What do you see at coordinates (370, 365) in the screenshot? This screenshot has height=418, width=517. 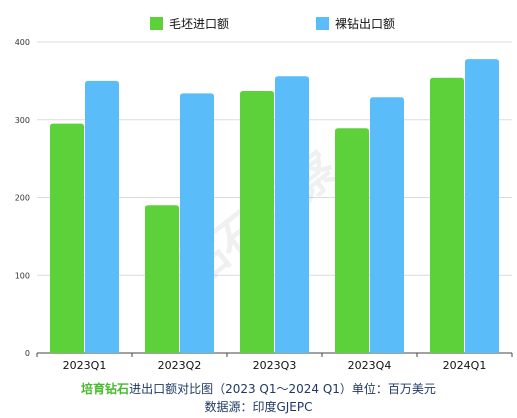 I see `x-tick-label: 2023Q4` at bounding box center [370, 365].